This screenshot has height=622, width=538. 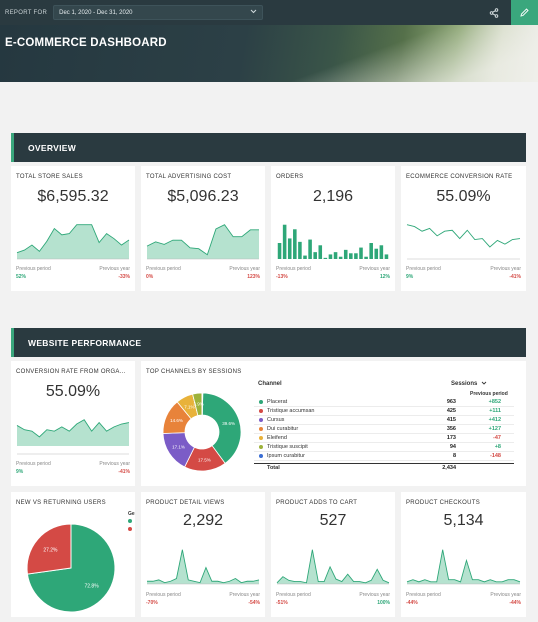 What do you see at coordinates (384, 420) in the screenshot?
I see `channel-row: Cursus 415 +412` at bounding box center [384, 420].